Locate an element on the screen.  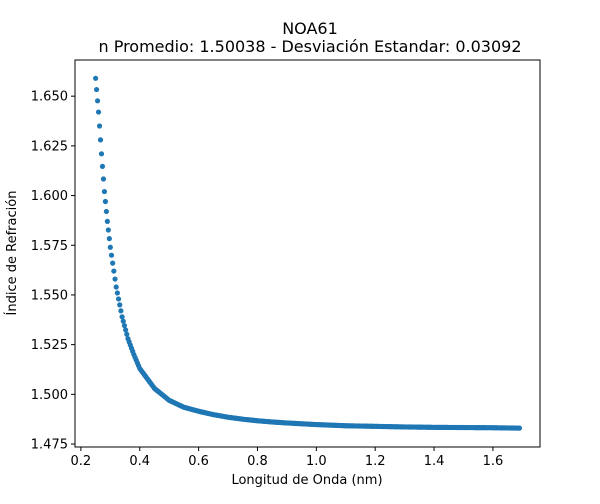
y-tick-label: 1.650 is located at coordinates (49, 97).